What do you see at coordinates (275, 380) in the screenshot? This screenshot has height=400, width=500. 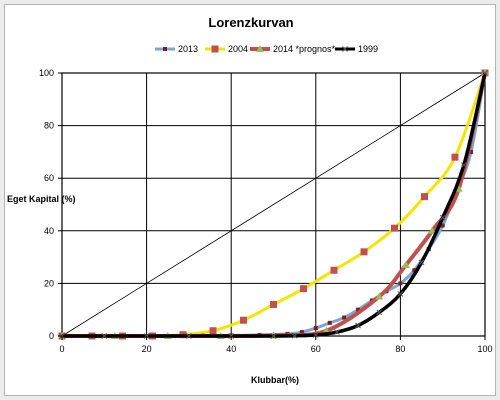 I see `x-axis-label: Klubbar(%)` at bounding box center [275, 380].